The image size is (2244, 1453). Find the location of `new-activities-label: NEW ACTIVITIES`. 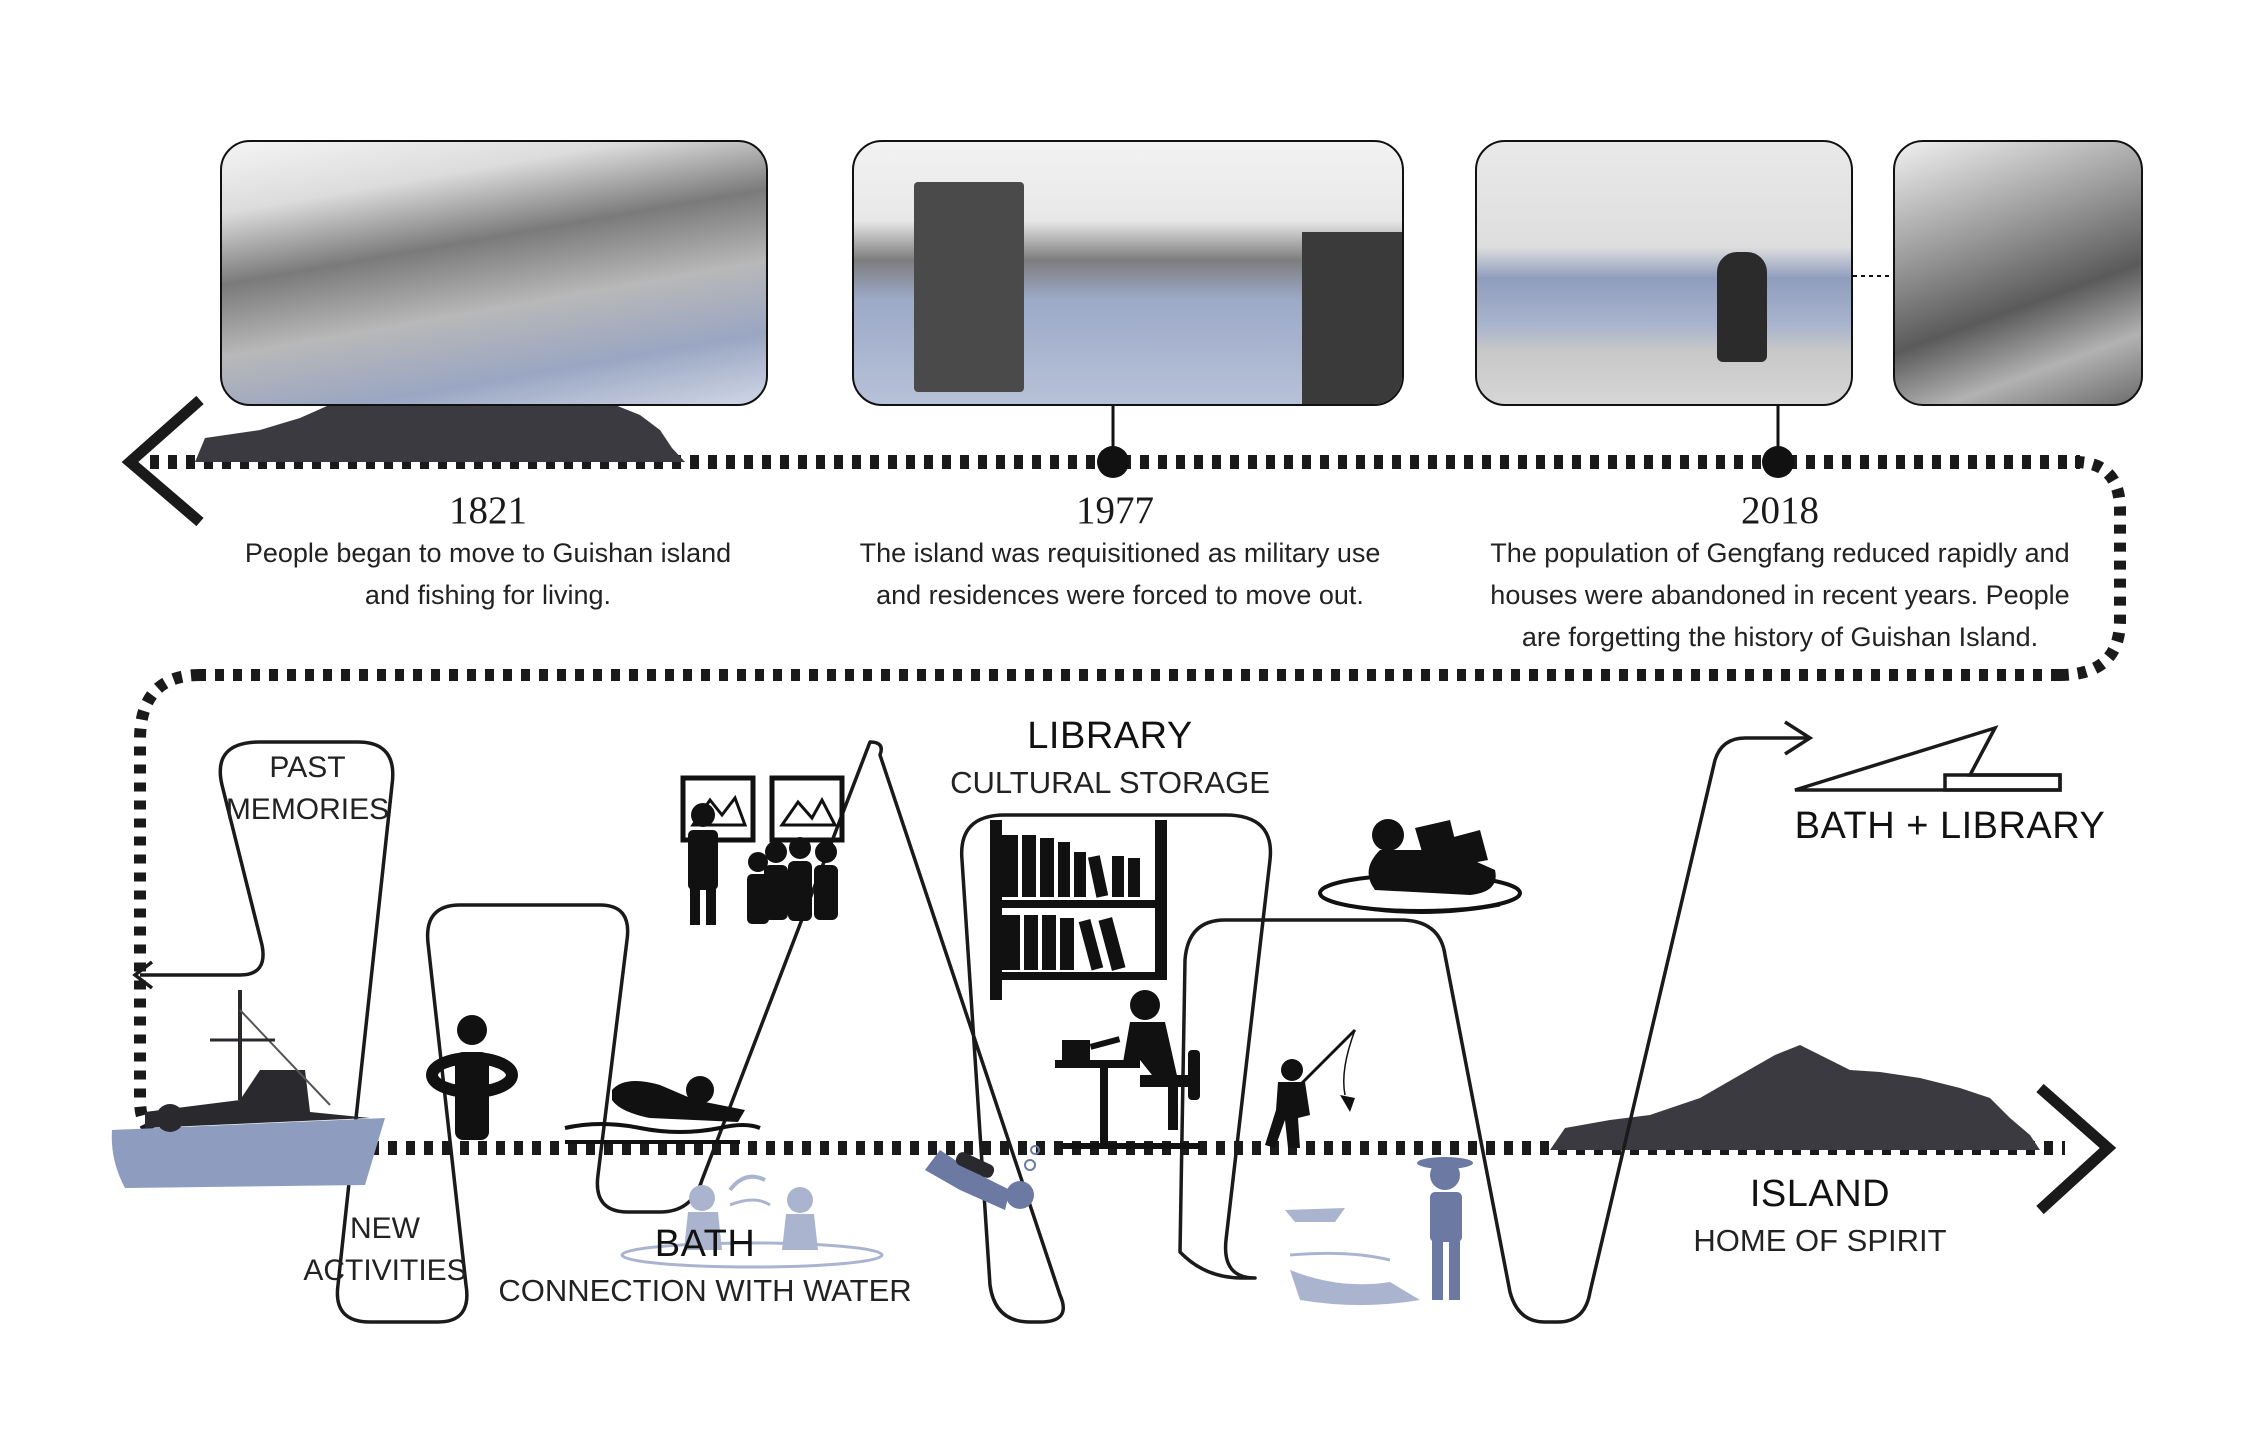

new-activities-label: NEW ACTIVITIES is located at coordinates (385, 1249).